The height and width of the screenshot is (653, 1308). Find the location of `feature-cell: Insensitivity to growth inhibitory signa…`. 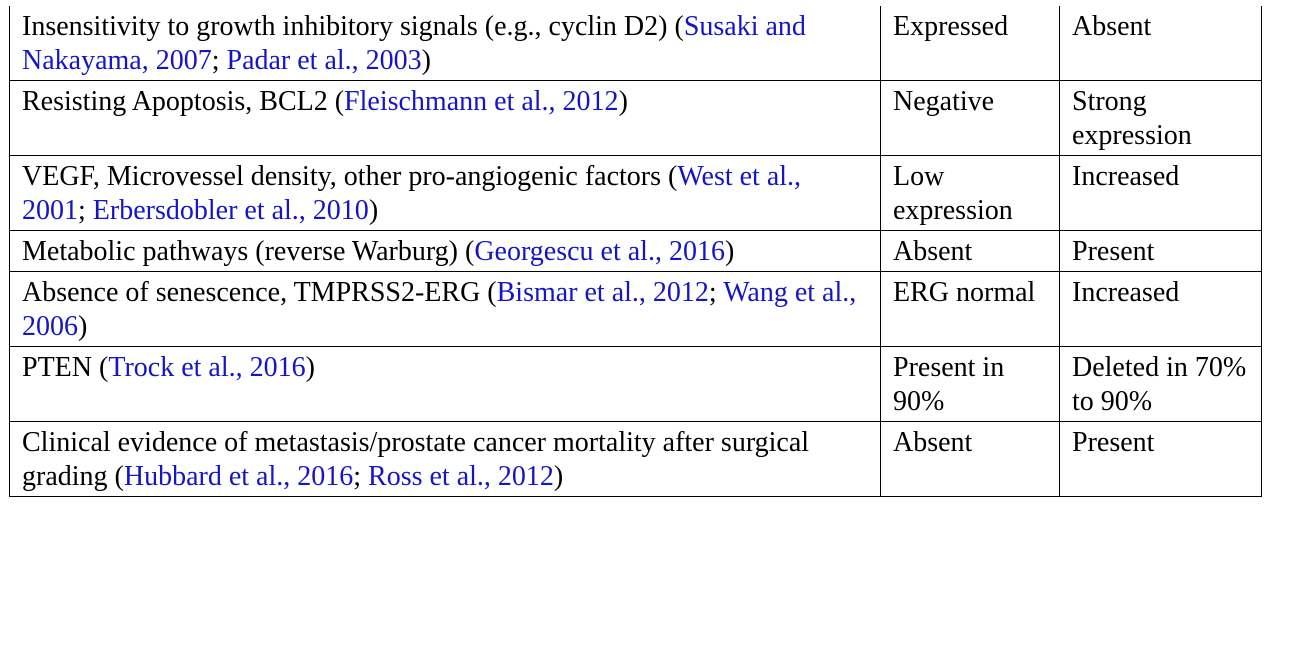

feature-cell: Insensitivity to growth inhibitory signa… is located at coordinates (445, 43).